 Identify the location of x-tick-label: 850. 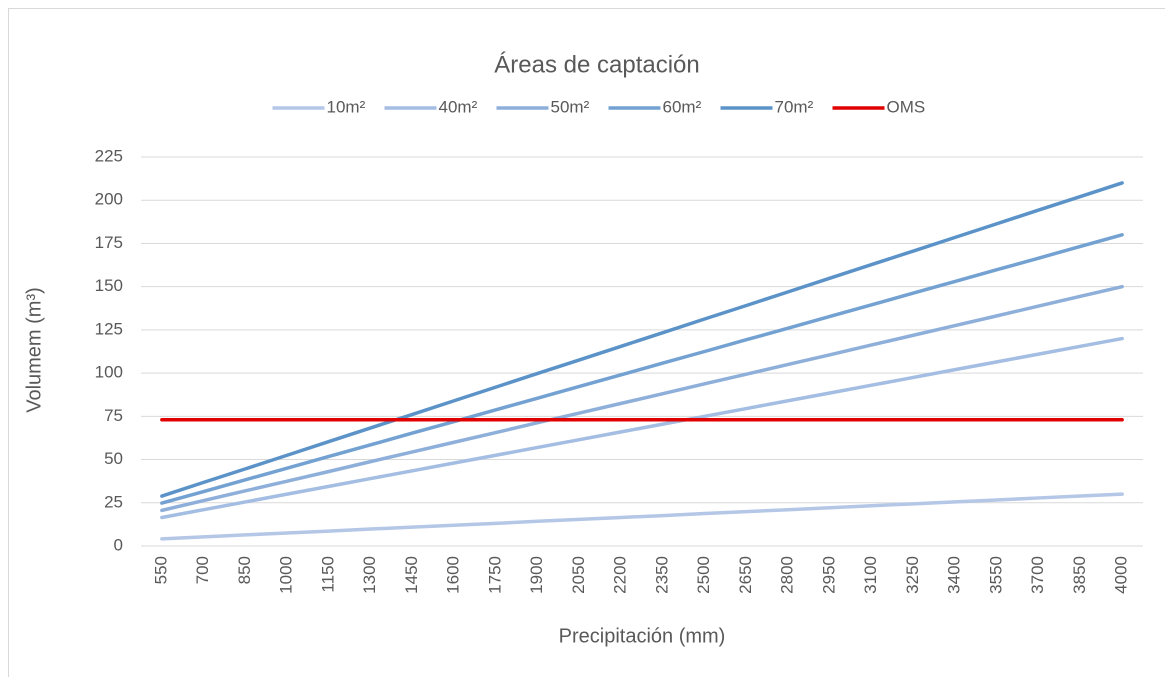
(244, 570).